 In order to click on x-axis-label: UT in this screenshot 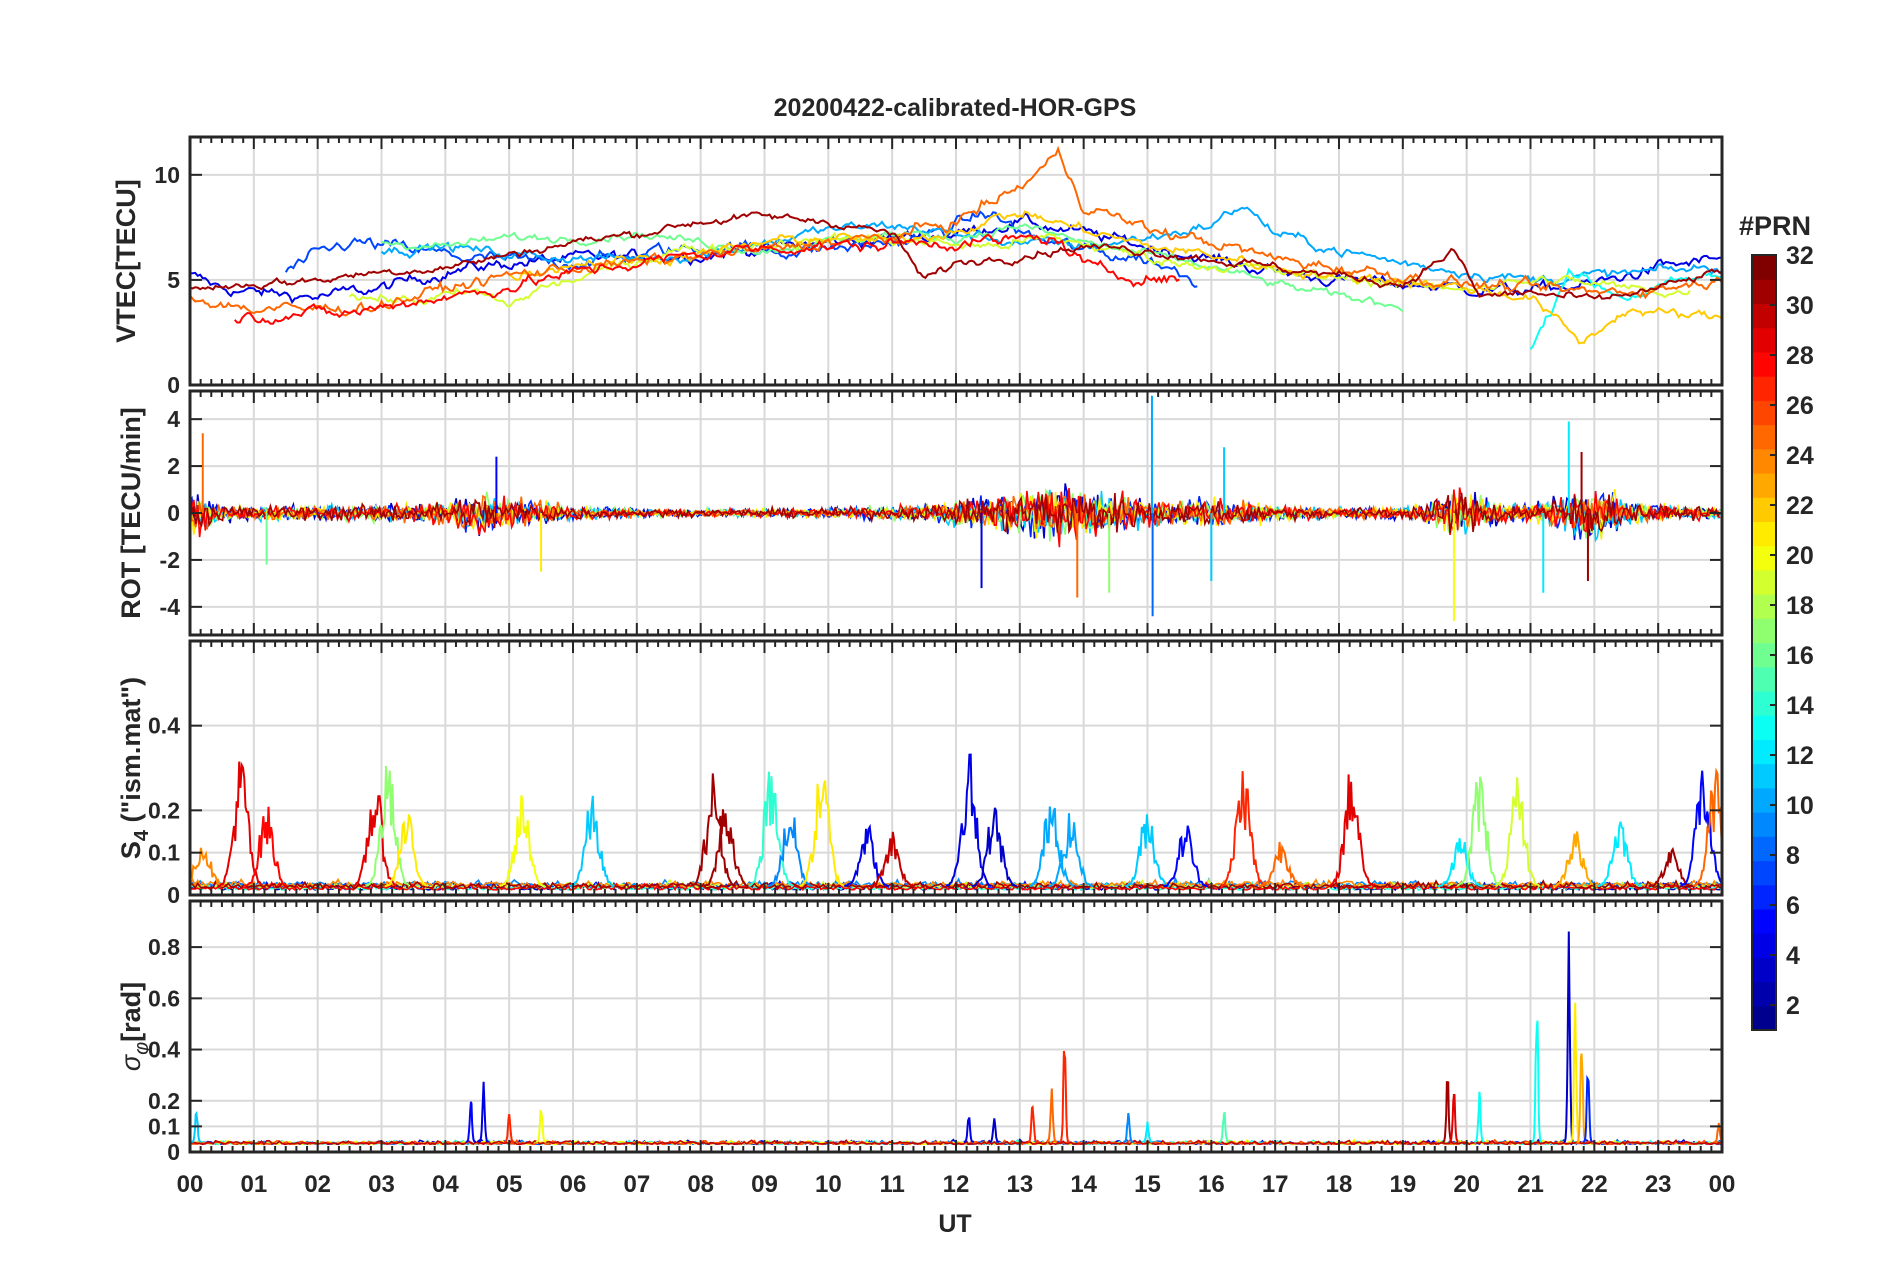, I will do `click(954, 1224)`.